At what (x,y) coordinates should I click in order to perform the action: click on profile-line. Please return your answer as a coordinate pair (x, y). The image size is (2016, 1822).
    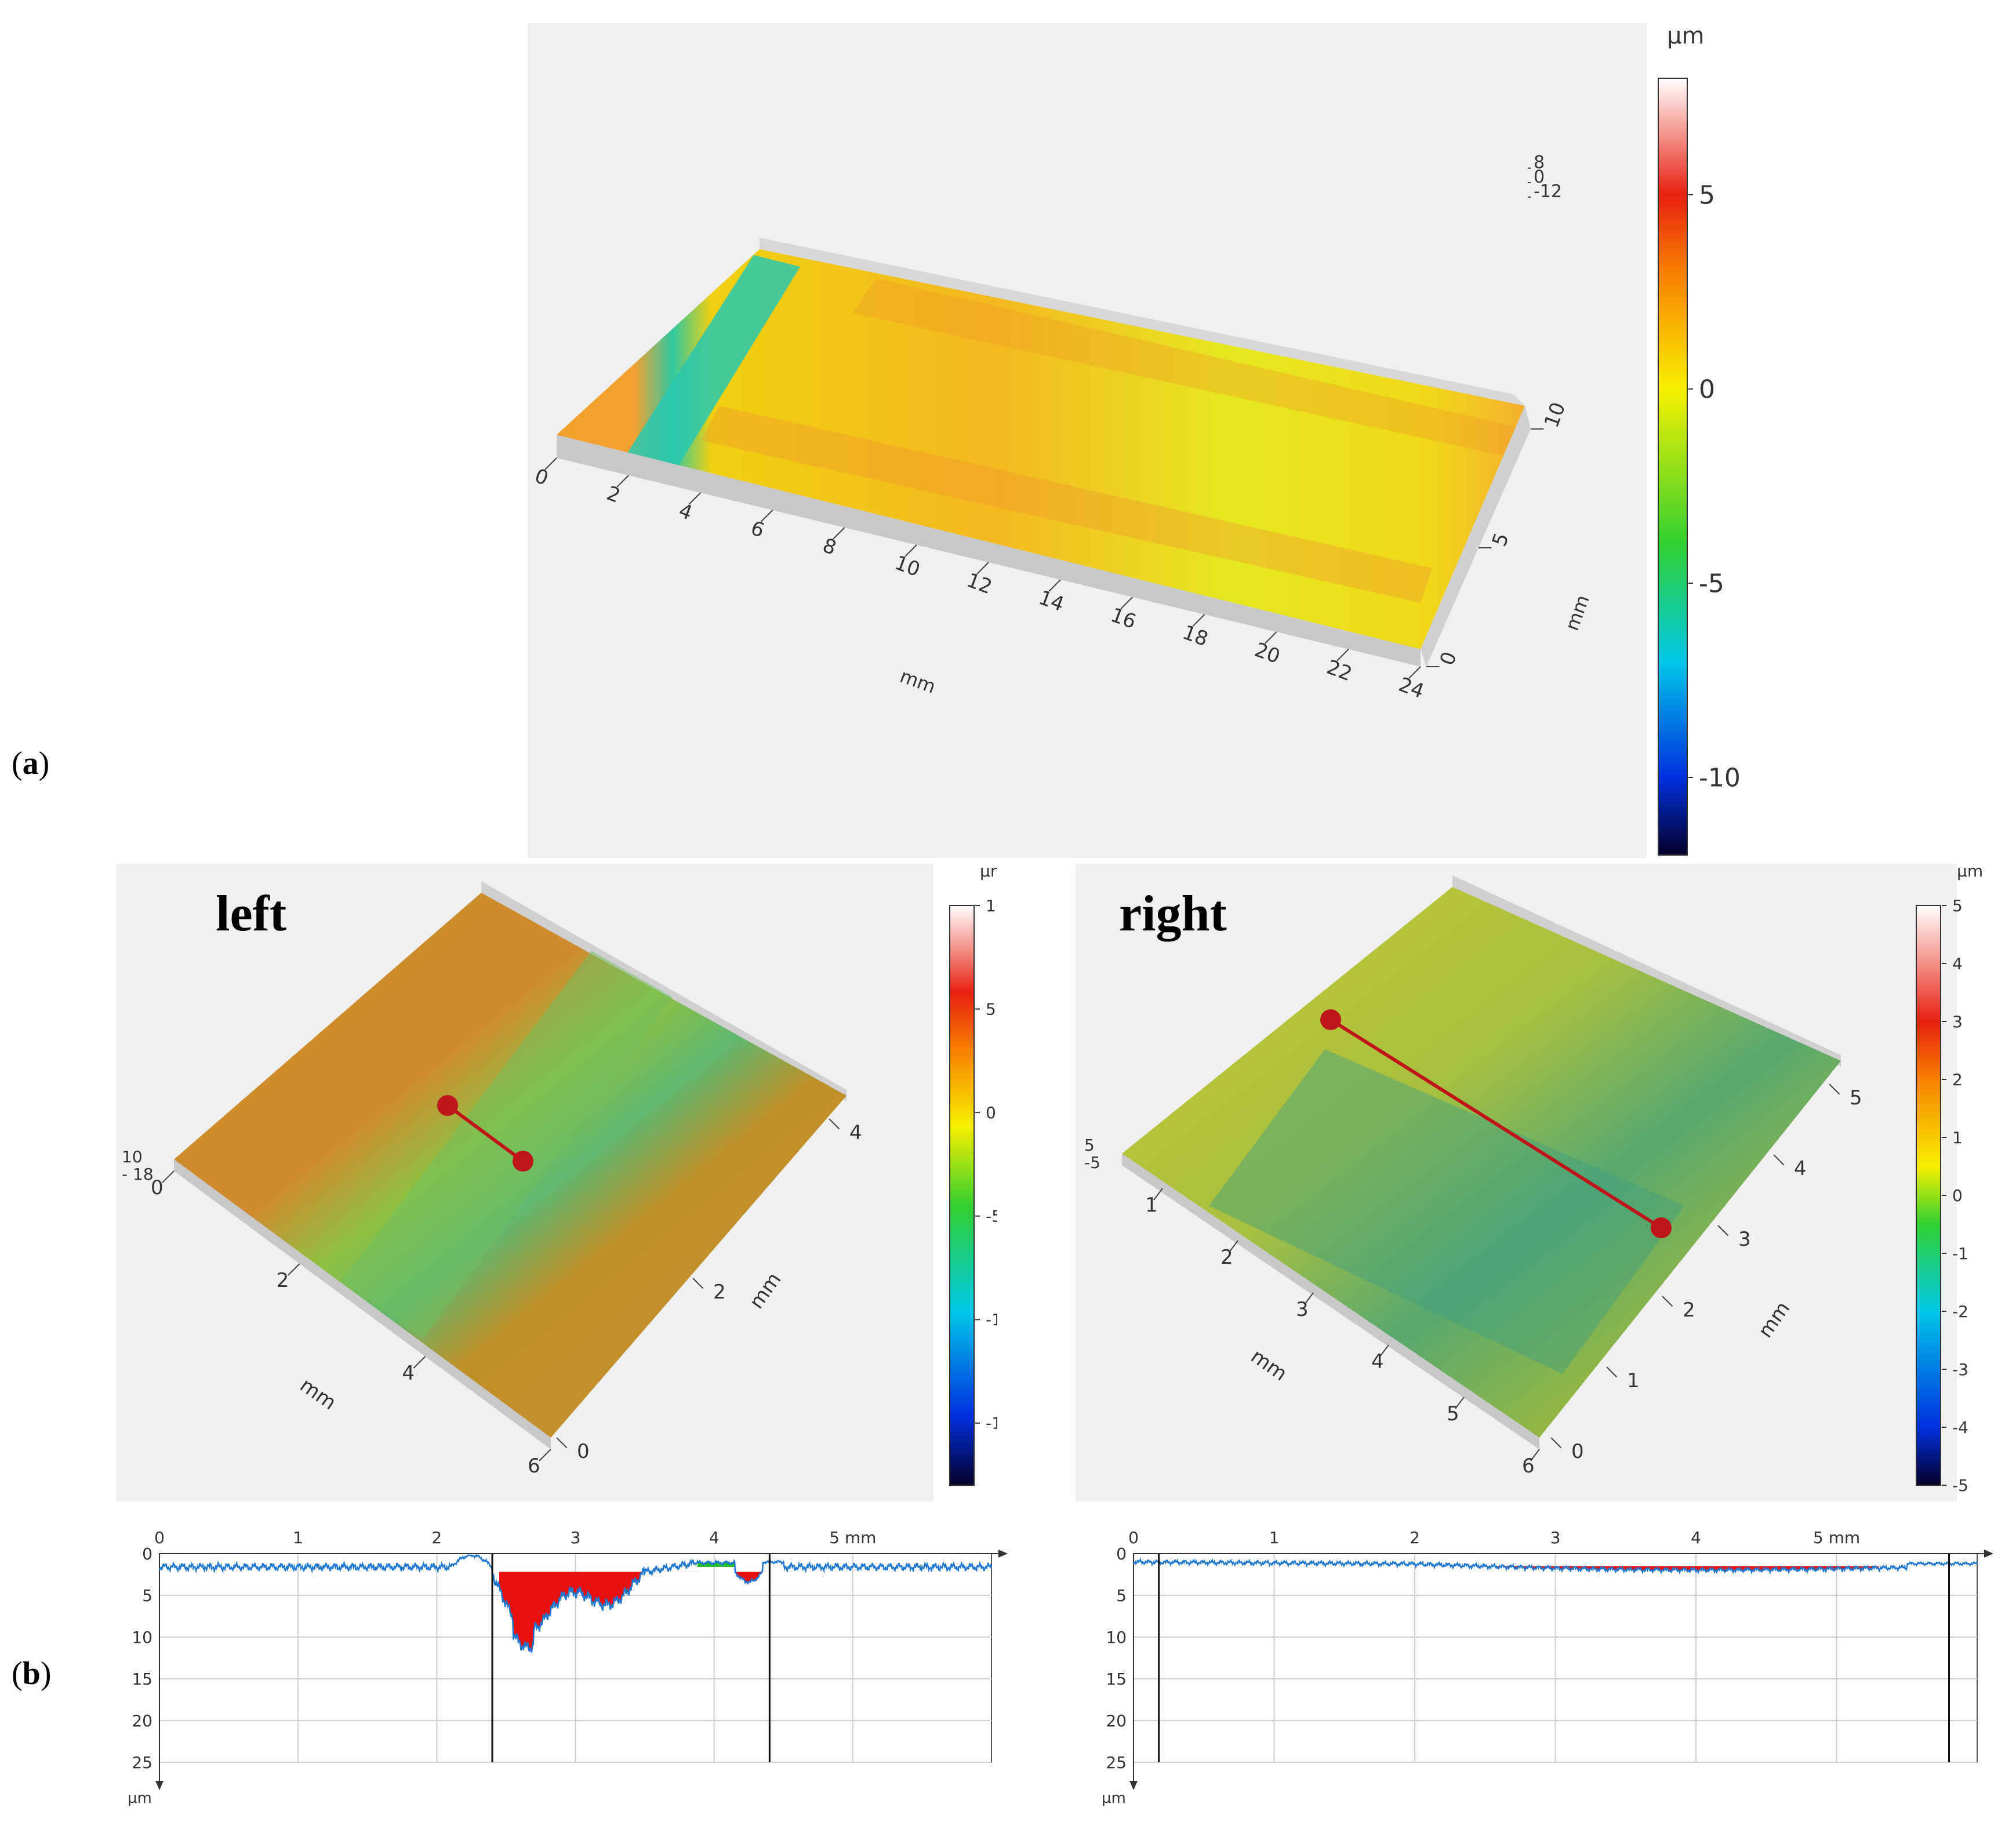
    Looking at the image, I should click on (575, 1604).